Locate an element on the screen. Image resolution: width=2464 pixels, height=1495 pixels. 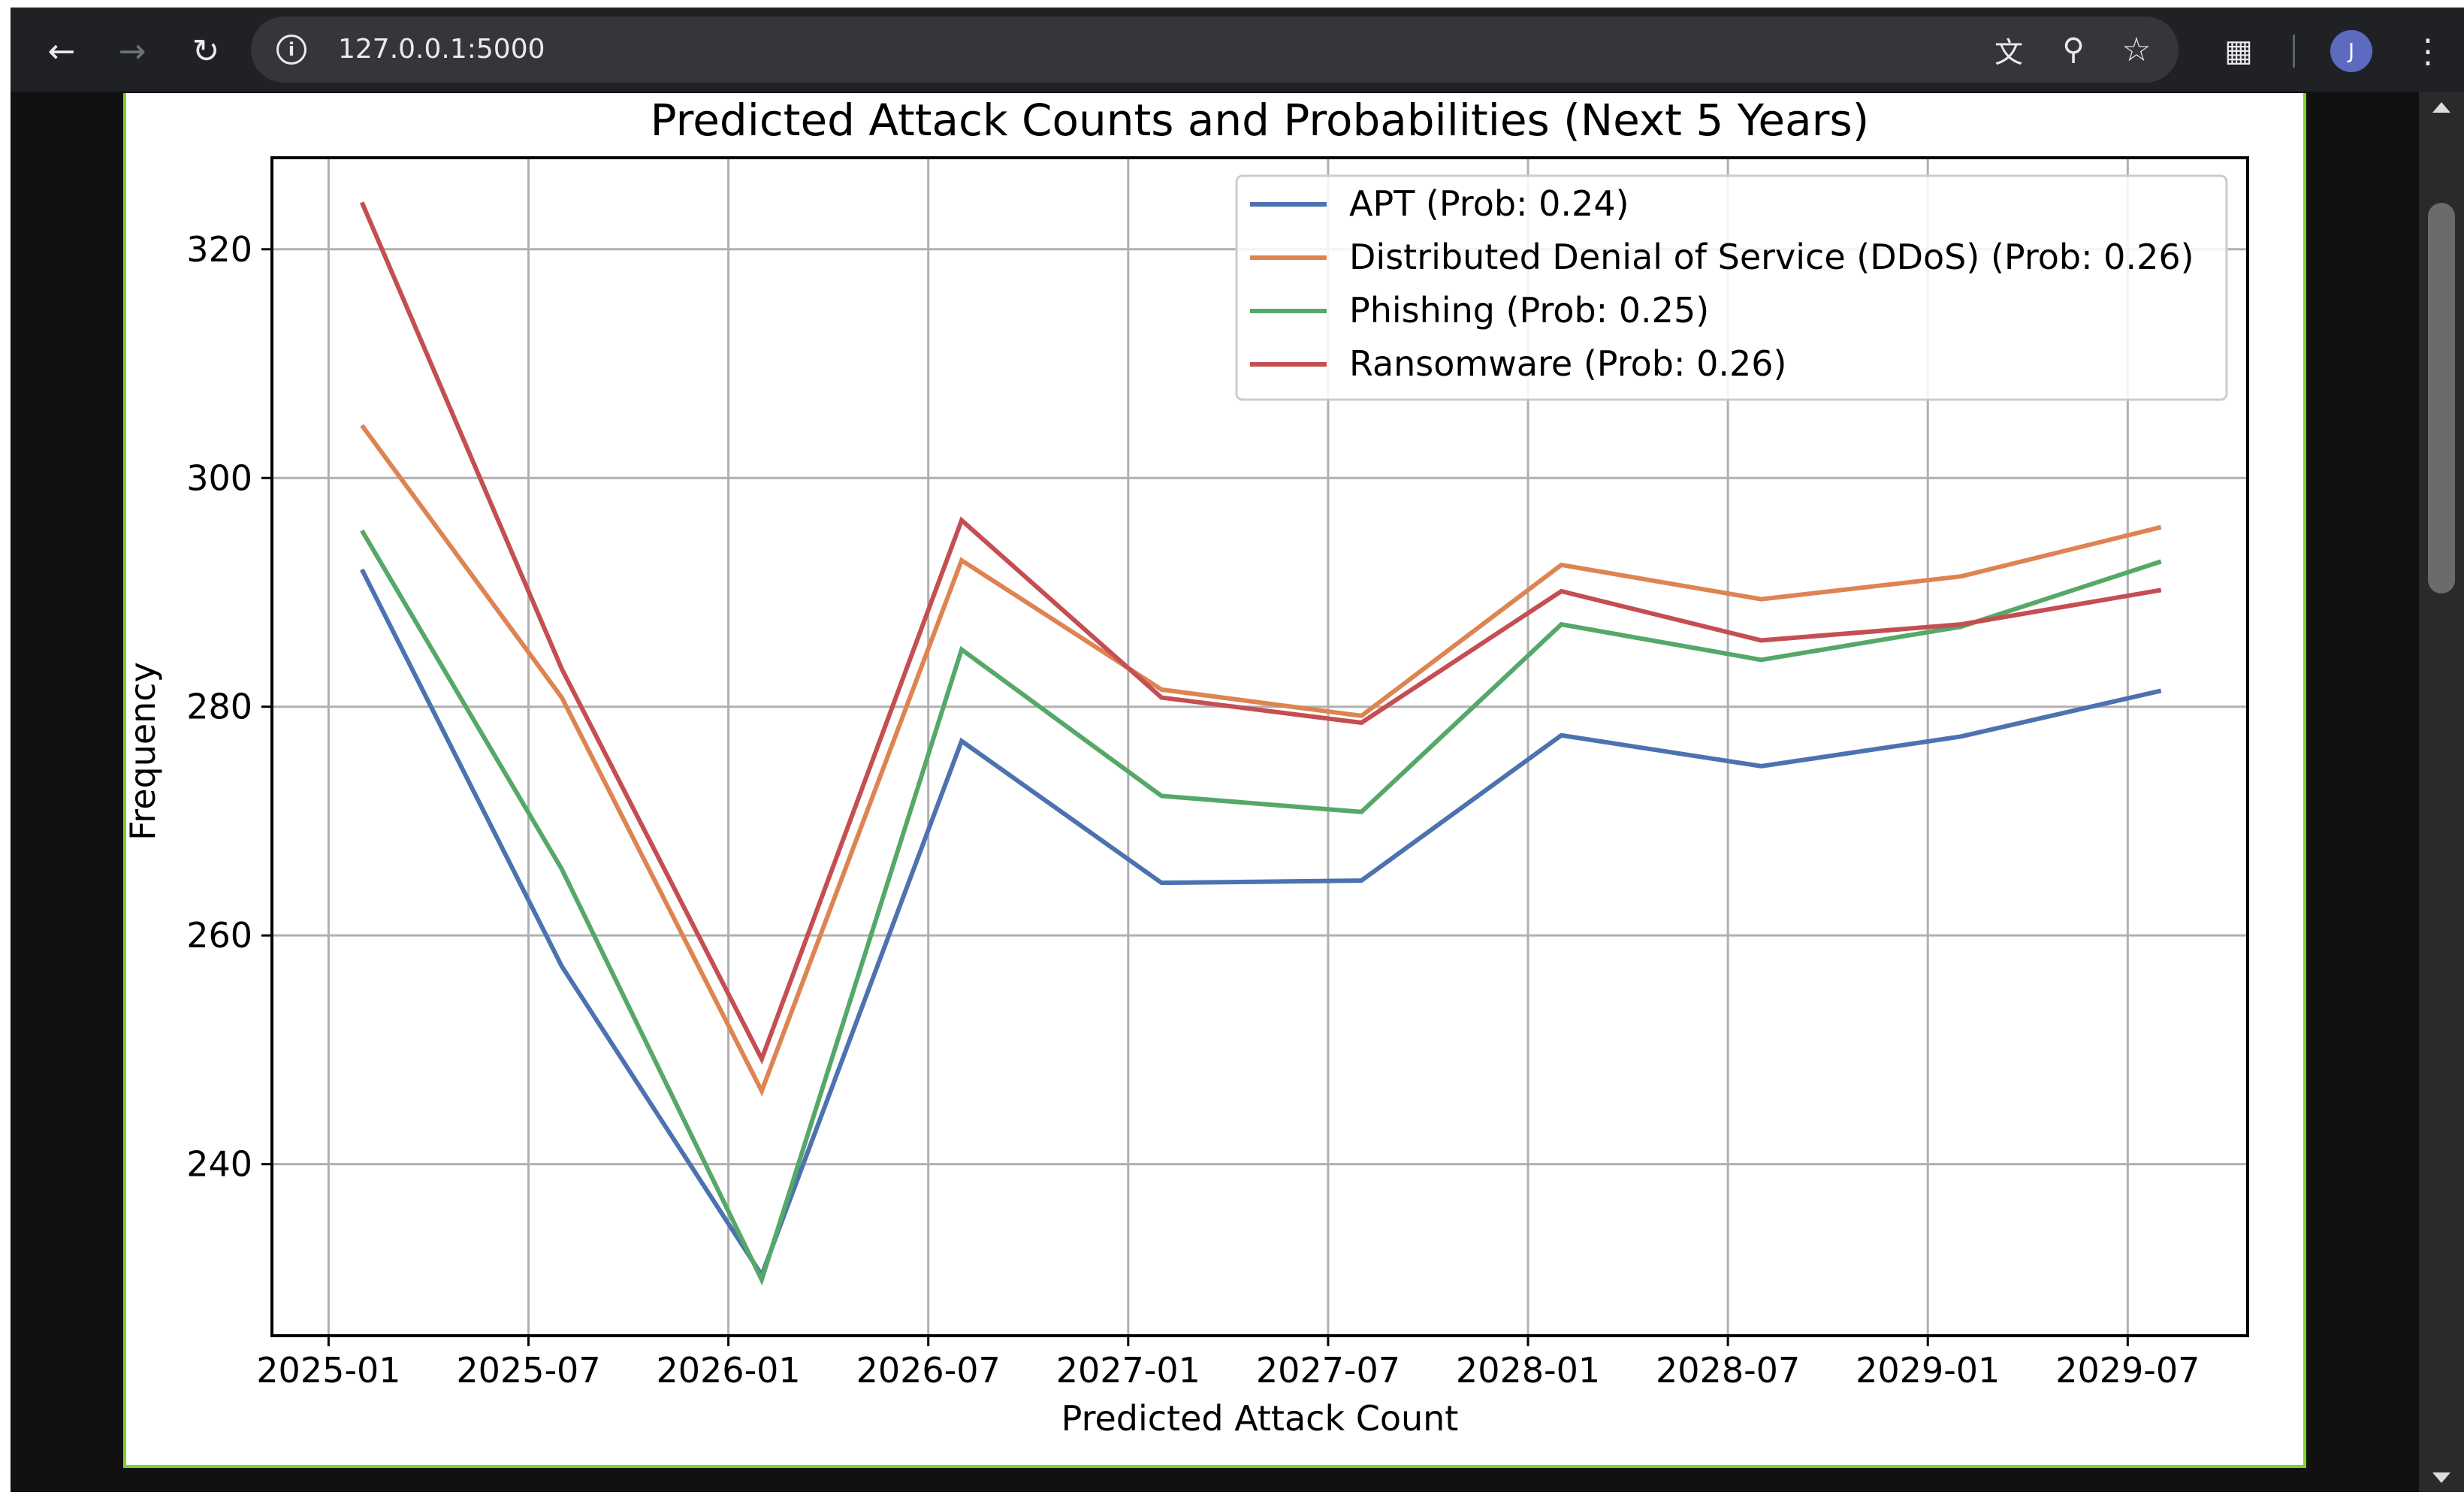
x-tick-label: 2029-07 is located at coordinates (2128, 1370).